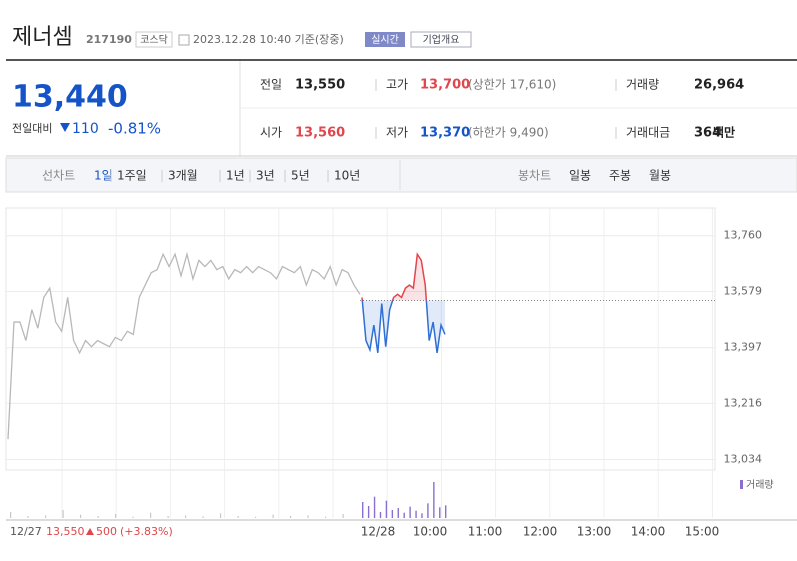 The height and width of the screenshot is (561, 797). I want to click on x-tick-label: 12:00, so click(540, 532).